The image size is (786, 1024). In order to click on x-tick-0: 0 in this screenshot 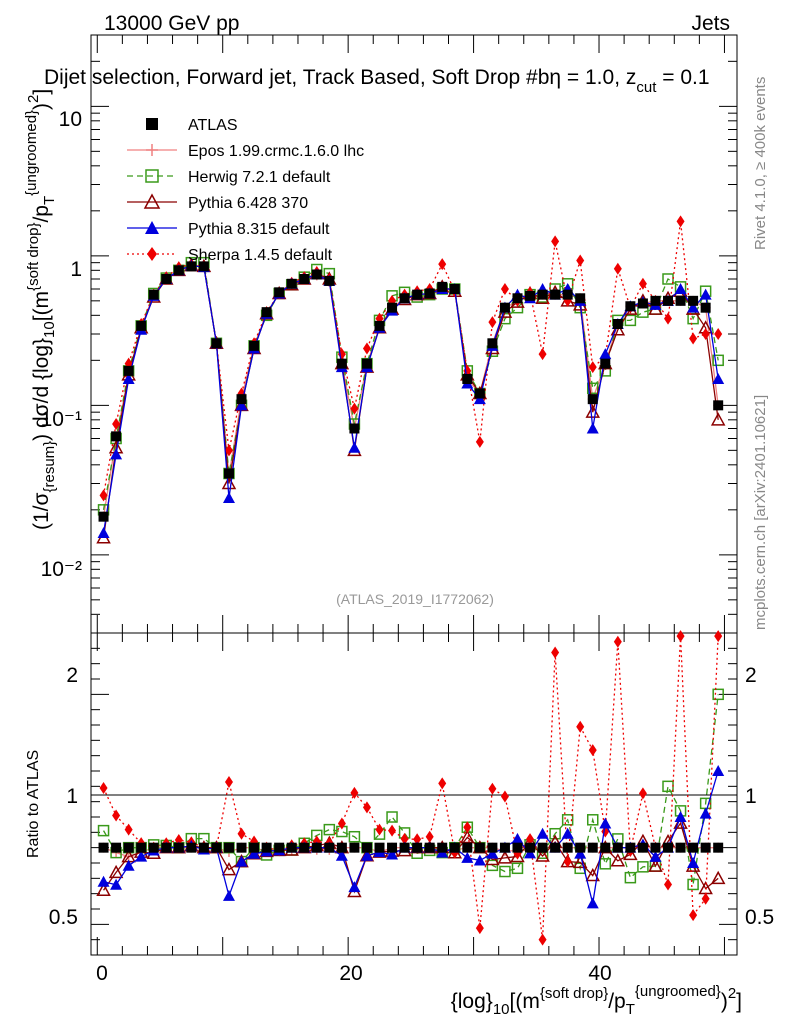, I will do `click(102, 973)`.